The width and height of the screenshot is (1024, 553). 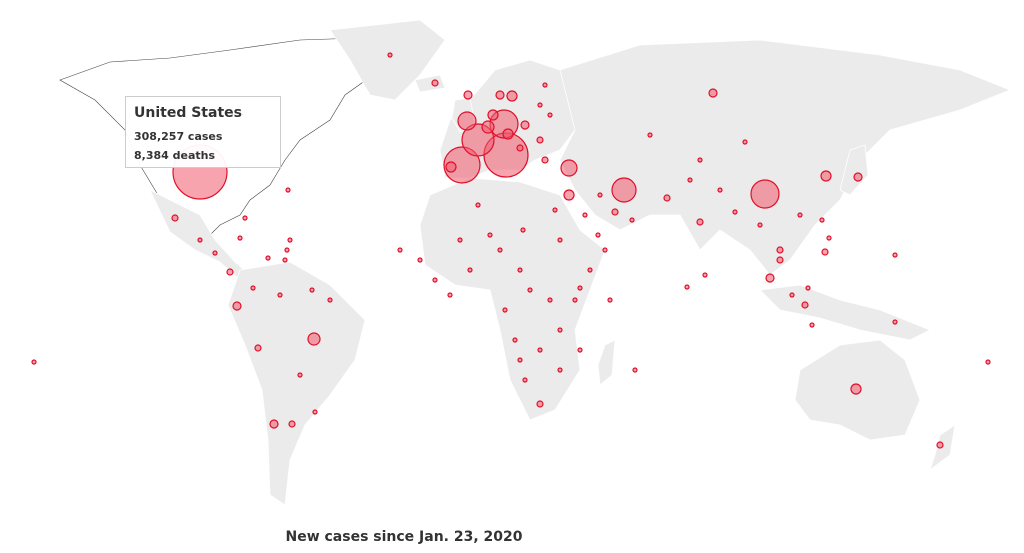 I want to click on land-greenland, so click(x=387, y=60).